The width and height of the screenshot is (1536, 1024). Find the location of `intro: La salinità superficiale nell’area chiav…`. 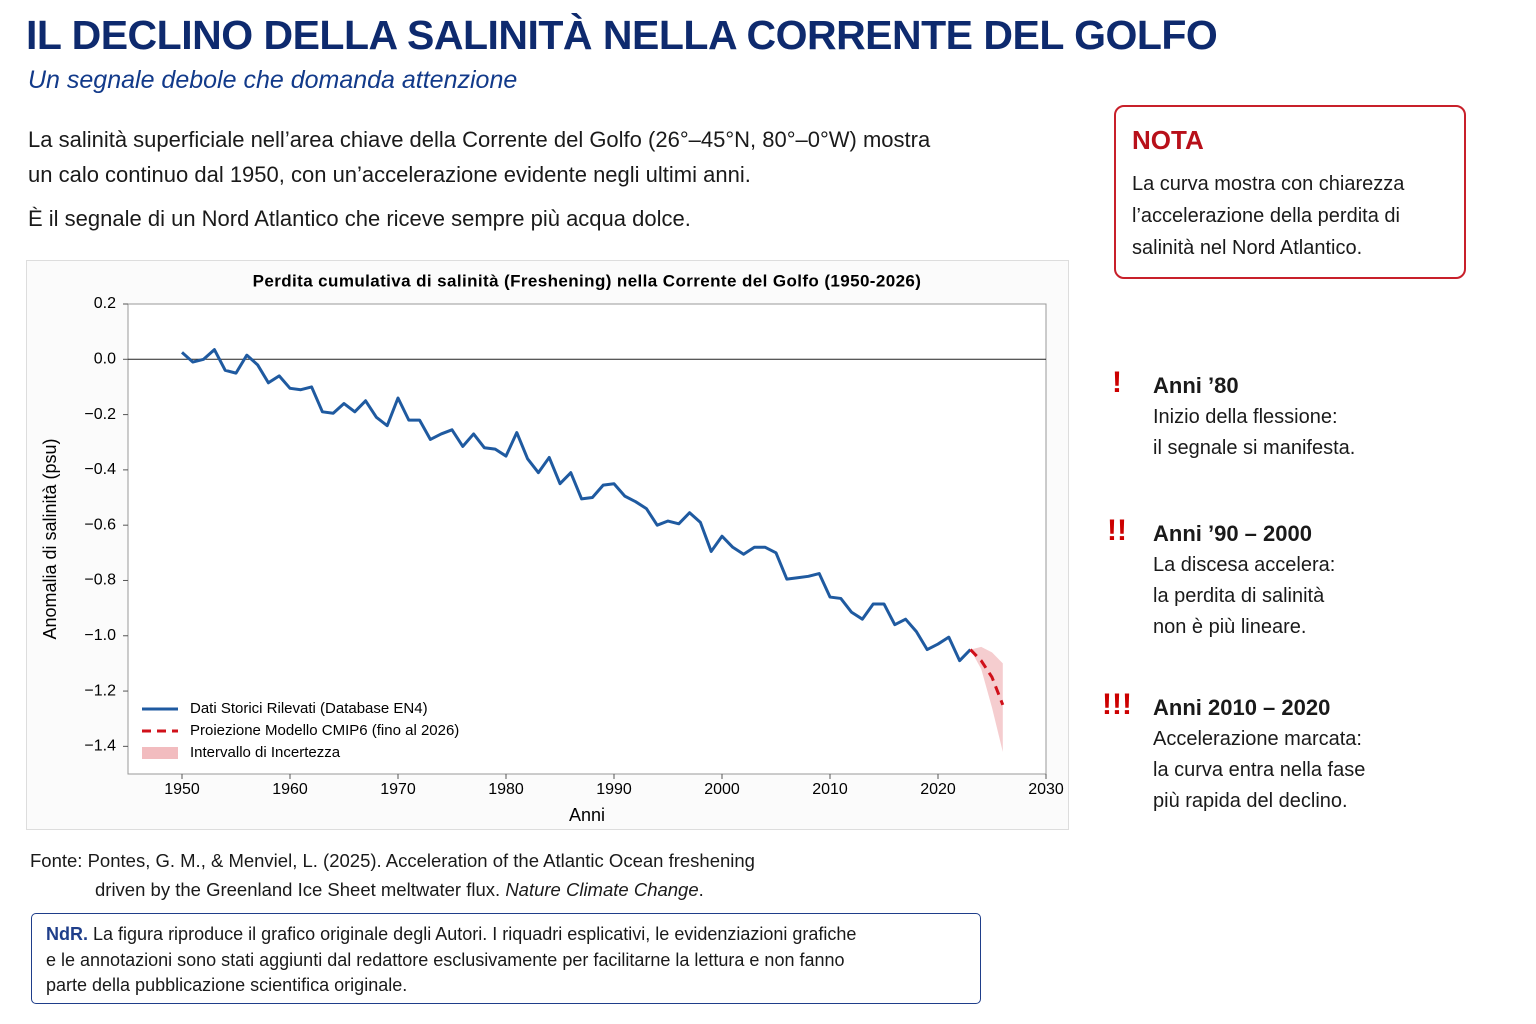

intro: La salinità superficiale nell’area chiav… is located at coordinates (479, 179).